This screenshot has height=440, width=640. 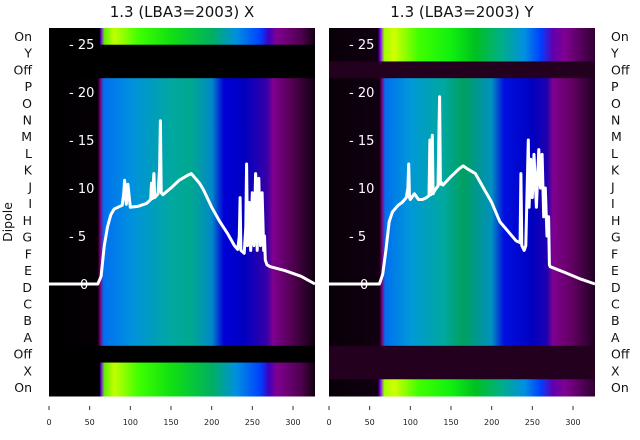 I want to click on panel-title: 1.3 (LBA3=2003) Y, so click(x=462, y=12).